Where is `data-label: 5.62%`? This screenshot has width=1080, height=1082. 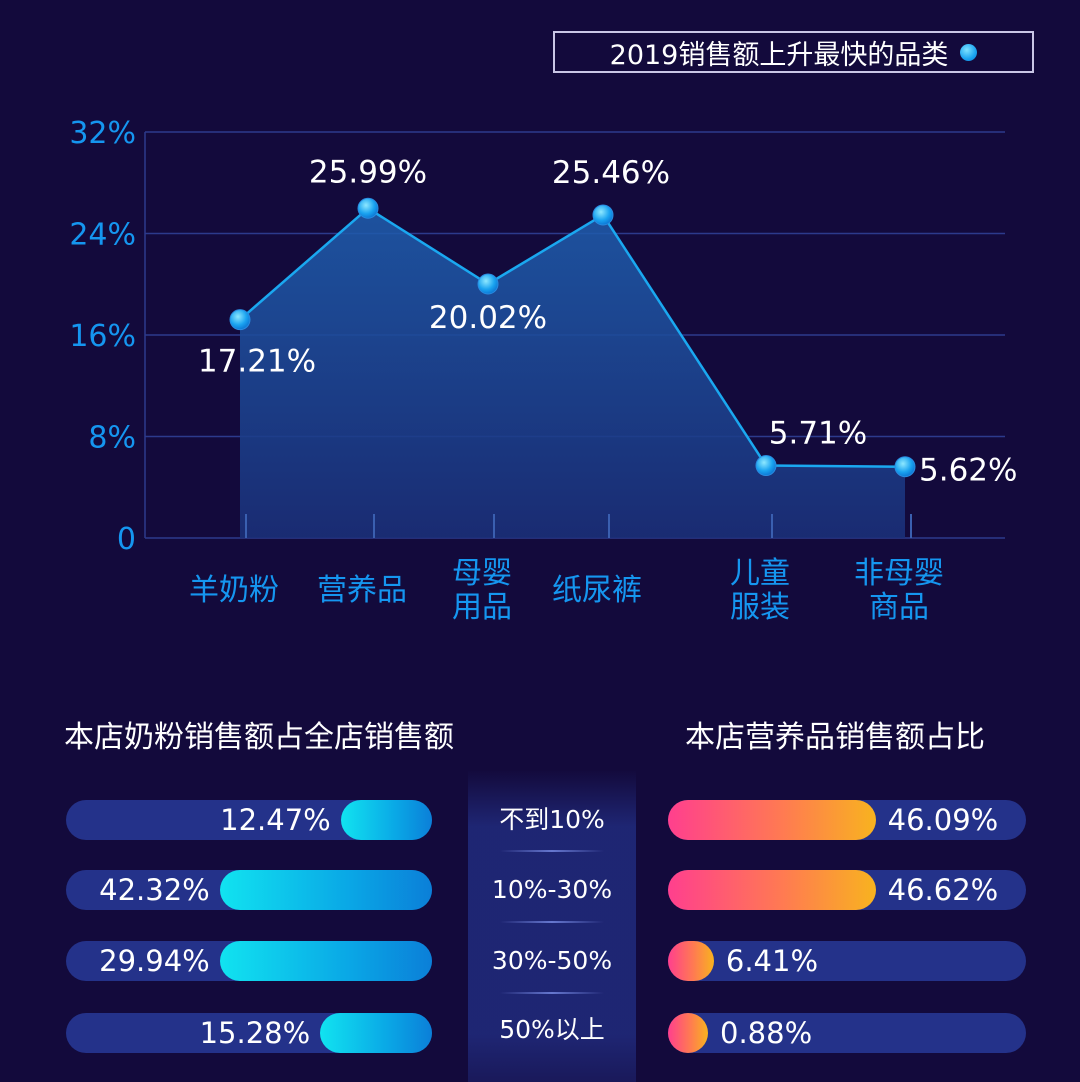 data-label: 5.62% is located at coordinates (968, 471).